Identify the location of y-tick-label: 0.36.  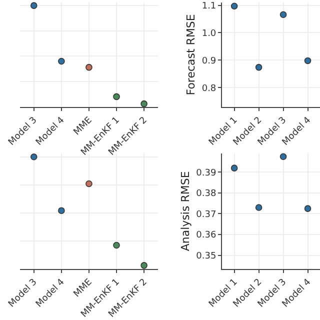
(206, 235).